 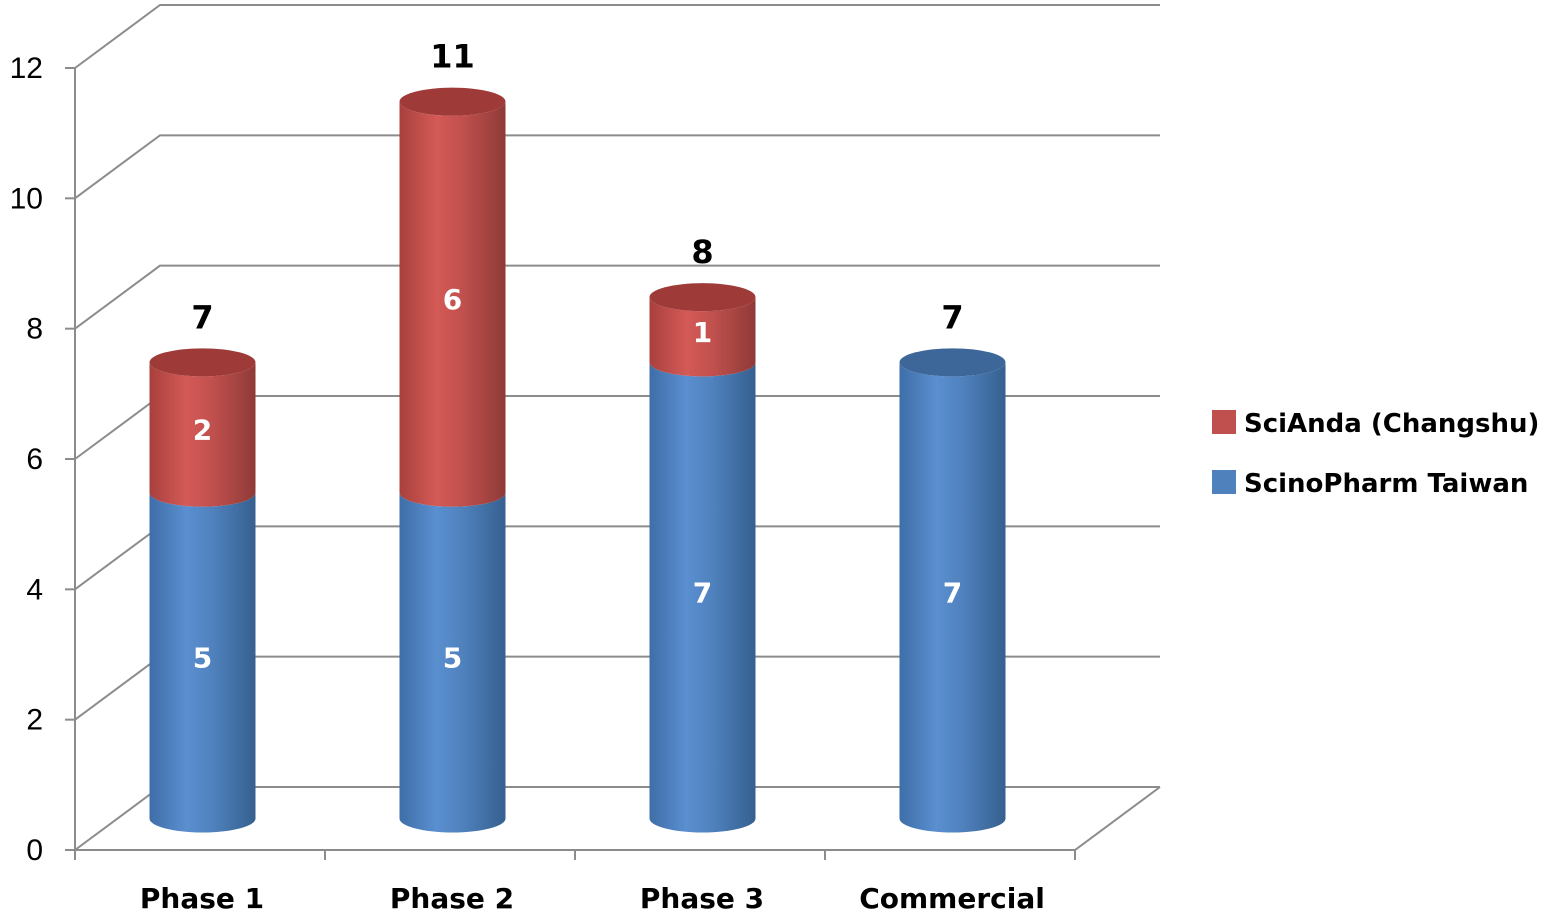 What do you see at coordinates (952, 592) in the screenshot?
I see `data-label-commercial-series-0: 7` at bounding box center [952, 592].